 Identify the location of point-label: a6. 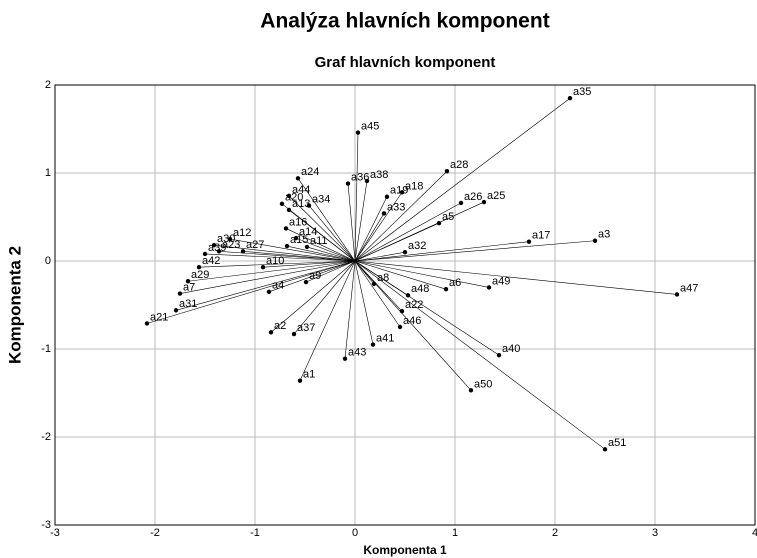
(455, 283).